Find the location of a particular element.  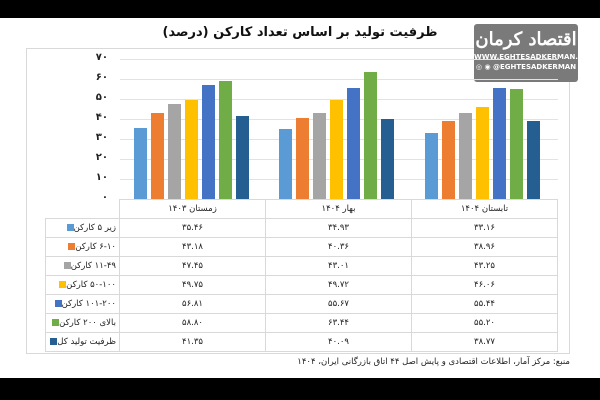

table-cell: ۴۳.۲۵ is located at coordinates (484, 266).